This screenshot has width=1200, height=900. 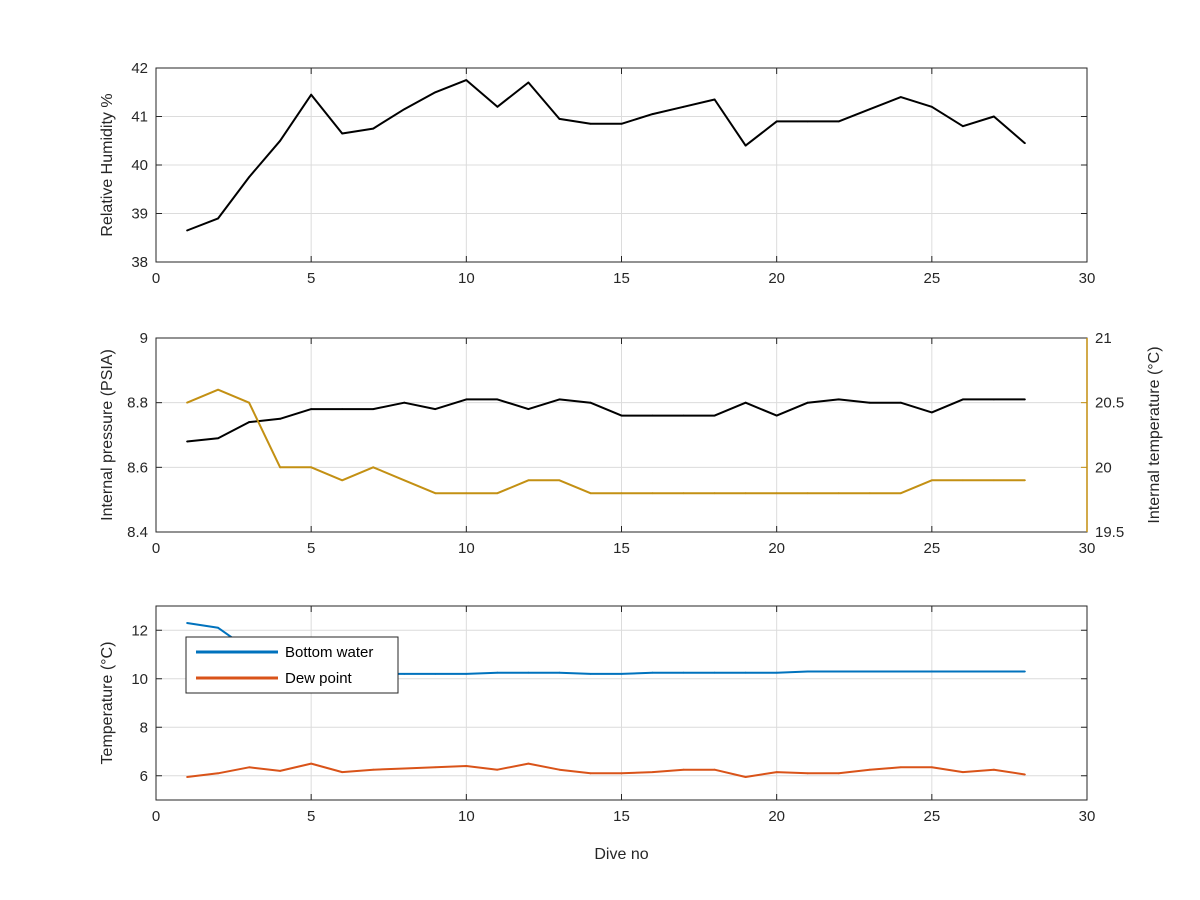 What do you see at coordinates (137, 403) in the screenshot?
I see `y-tick-label: 8.8` at bounding box center [137, 403].